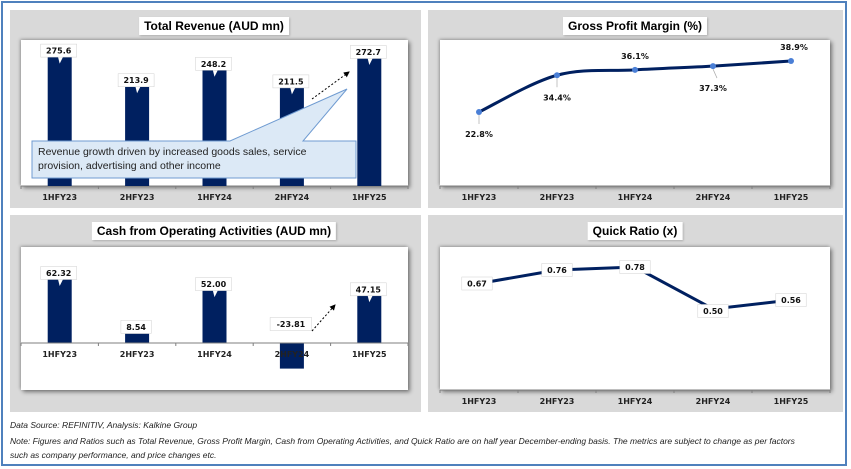 This screenshot has width=851, height=469. I want to click on cfo-x-tick-label: 2HFY24, so click(292, 354).